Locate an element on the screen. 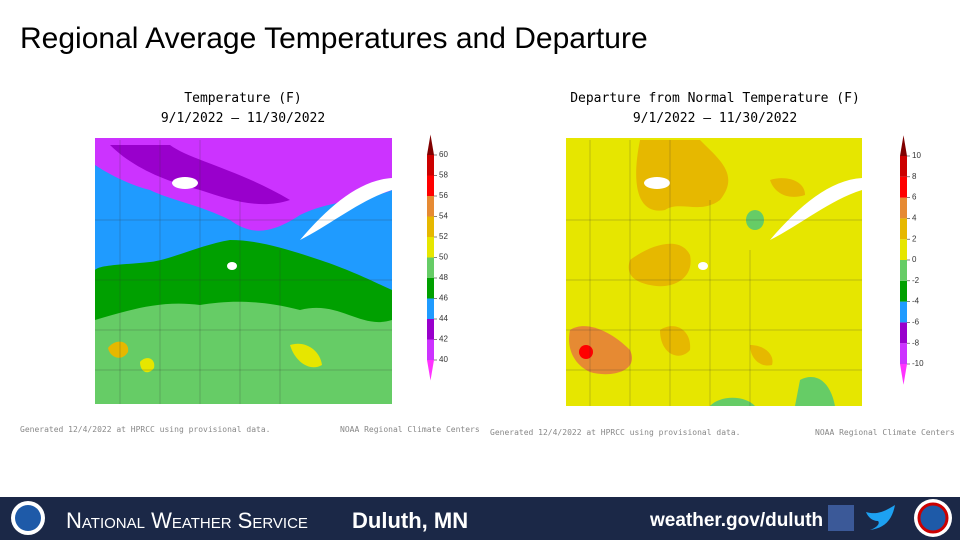 The height and width of the screenshot is (540, 960). colorbar-tick-label: 58 is located at coordinates (443, 175).